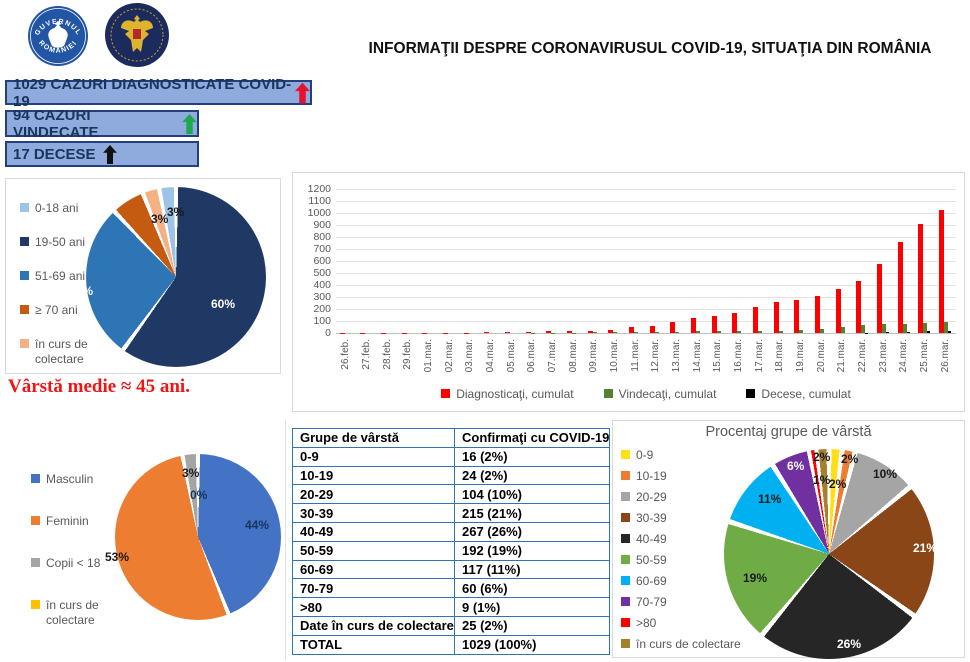 Image resolution: width=970 pixels, height=662 pixels. Describe the element at coordinates (681, 455) in the screenshot. I see `age-decade-pie-legend-item: 0-9` at that location.